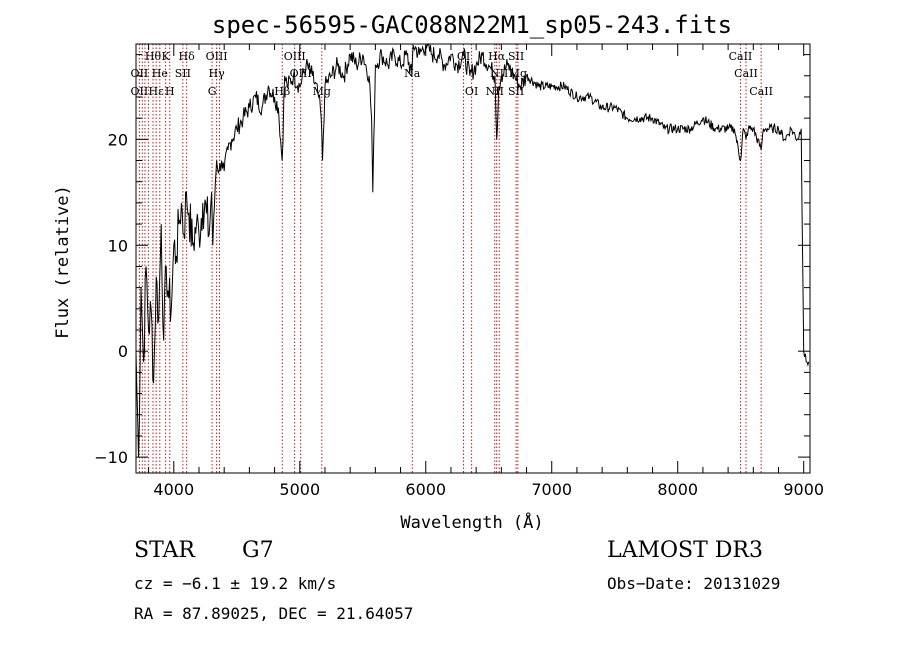 The image size is (900, 649). What do you see at coordinates (472, 25) in the screenshot?
I see `chart-title: spec-56595-GAC088N22M1_sp05-243.fits` at bounding box center [472, 25].